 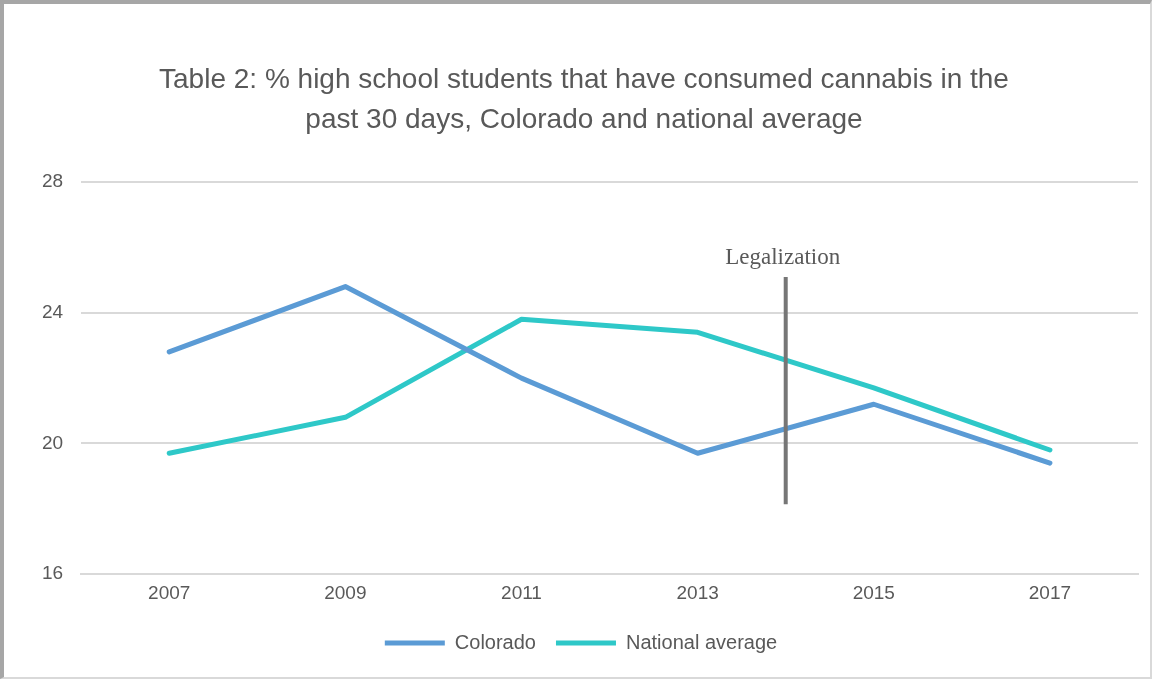 I want to click on legend-label: Colorado, so click(x=495, y=641).